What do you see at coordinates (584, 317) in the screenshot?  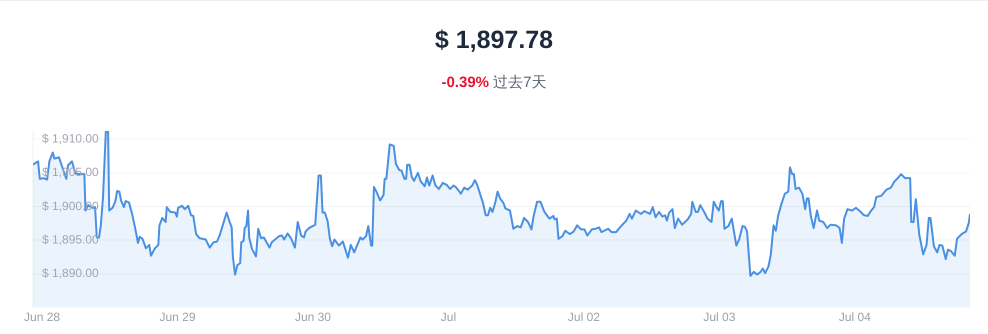 I see `x-tick-label: Jul 02` at bounding box center [584, 317].